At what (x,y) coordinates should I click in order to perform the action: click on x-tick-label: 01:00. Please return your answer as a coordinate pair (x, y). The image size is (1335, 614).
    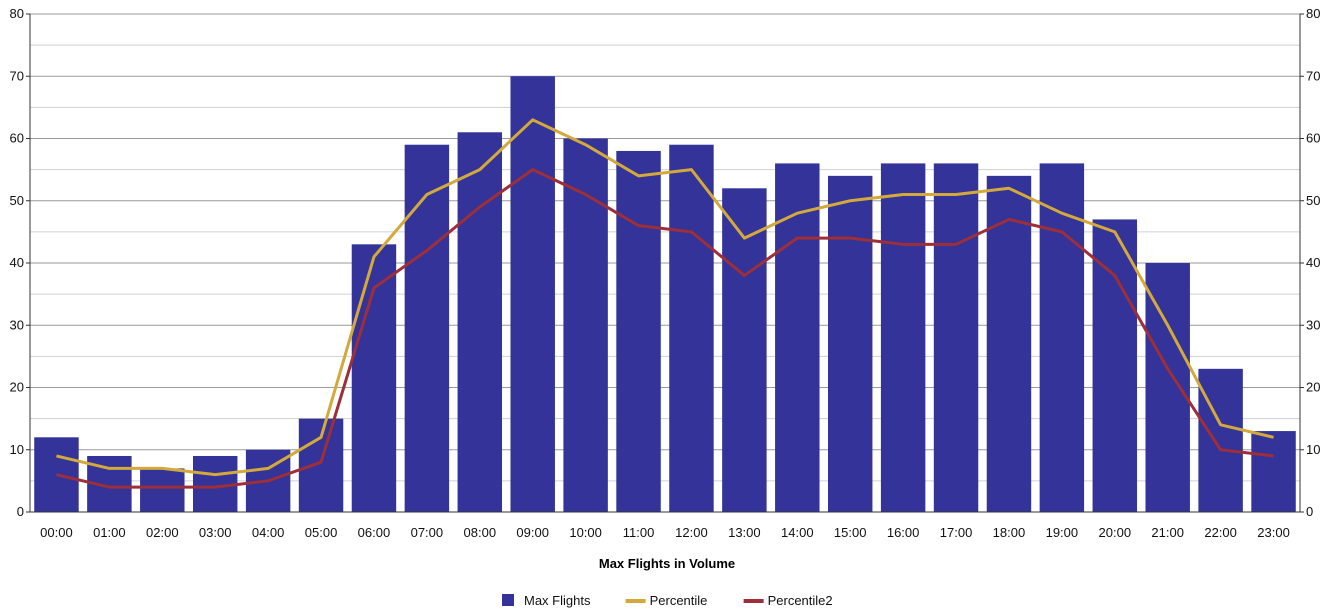
    Looking at the image, I should click on (109, 532).